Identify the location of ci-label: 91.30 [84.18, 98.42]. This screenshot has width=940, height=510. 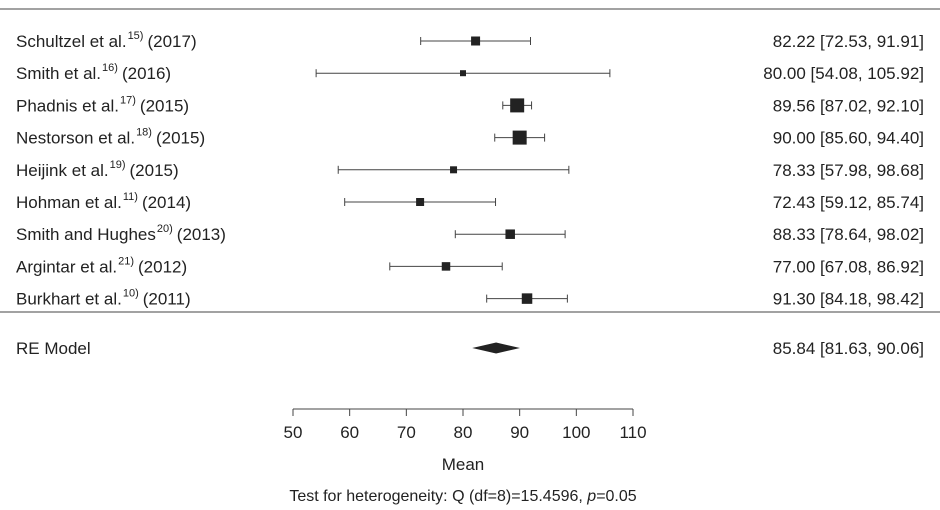
(848, 299).